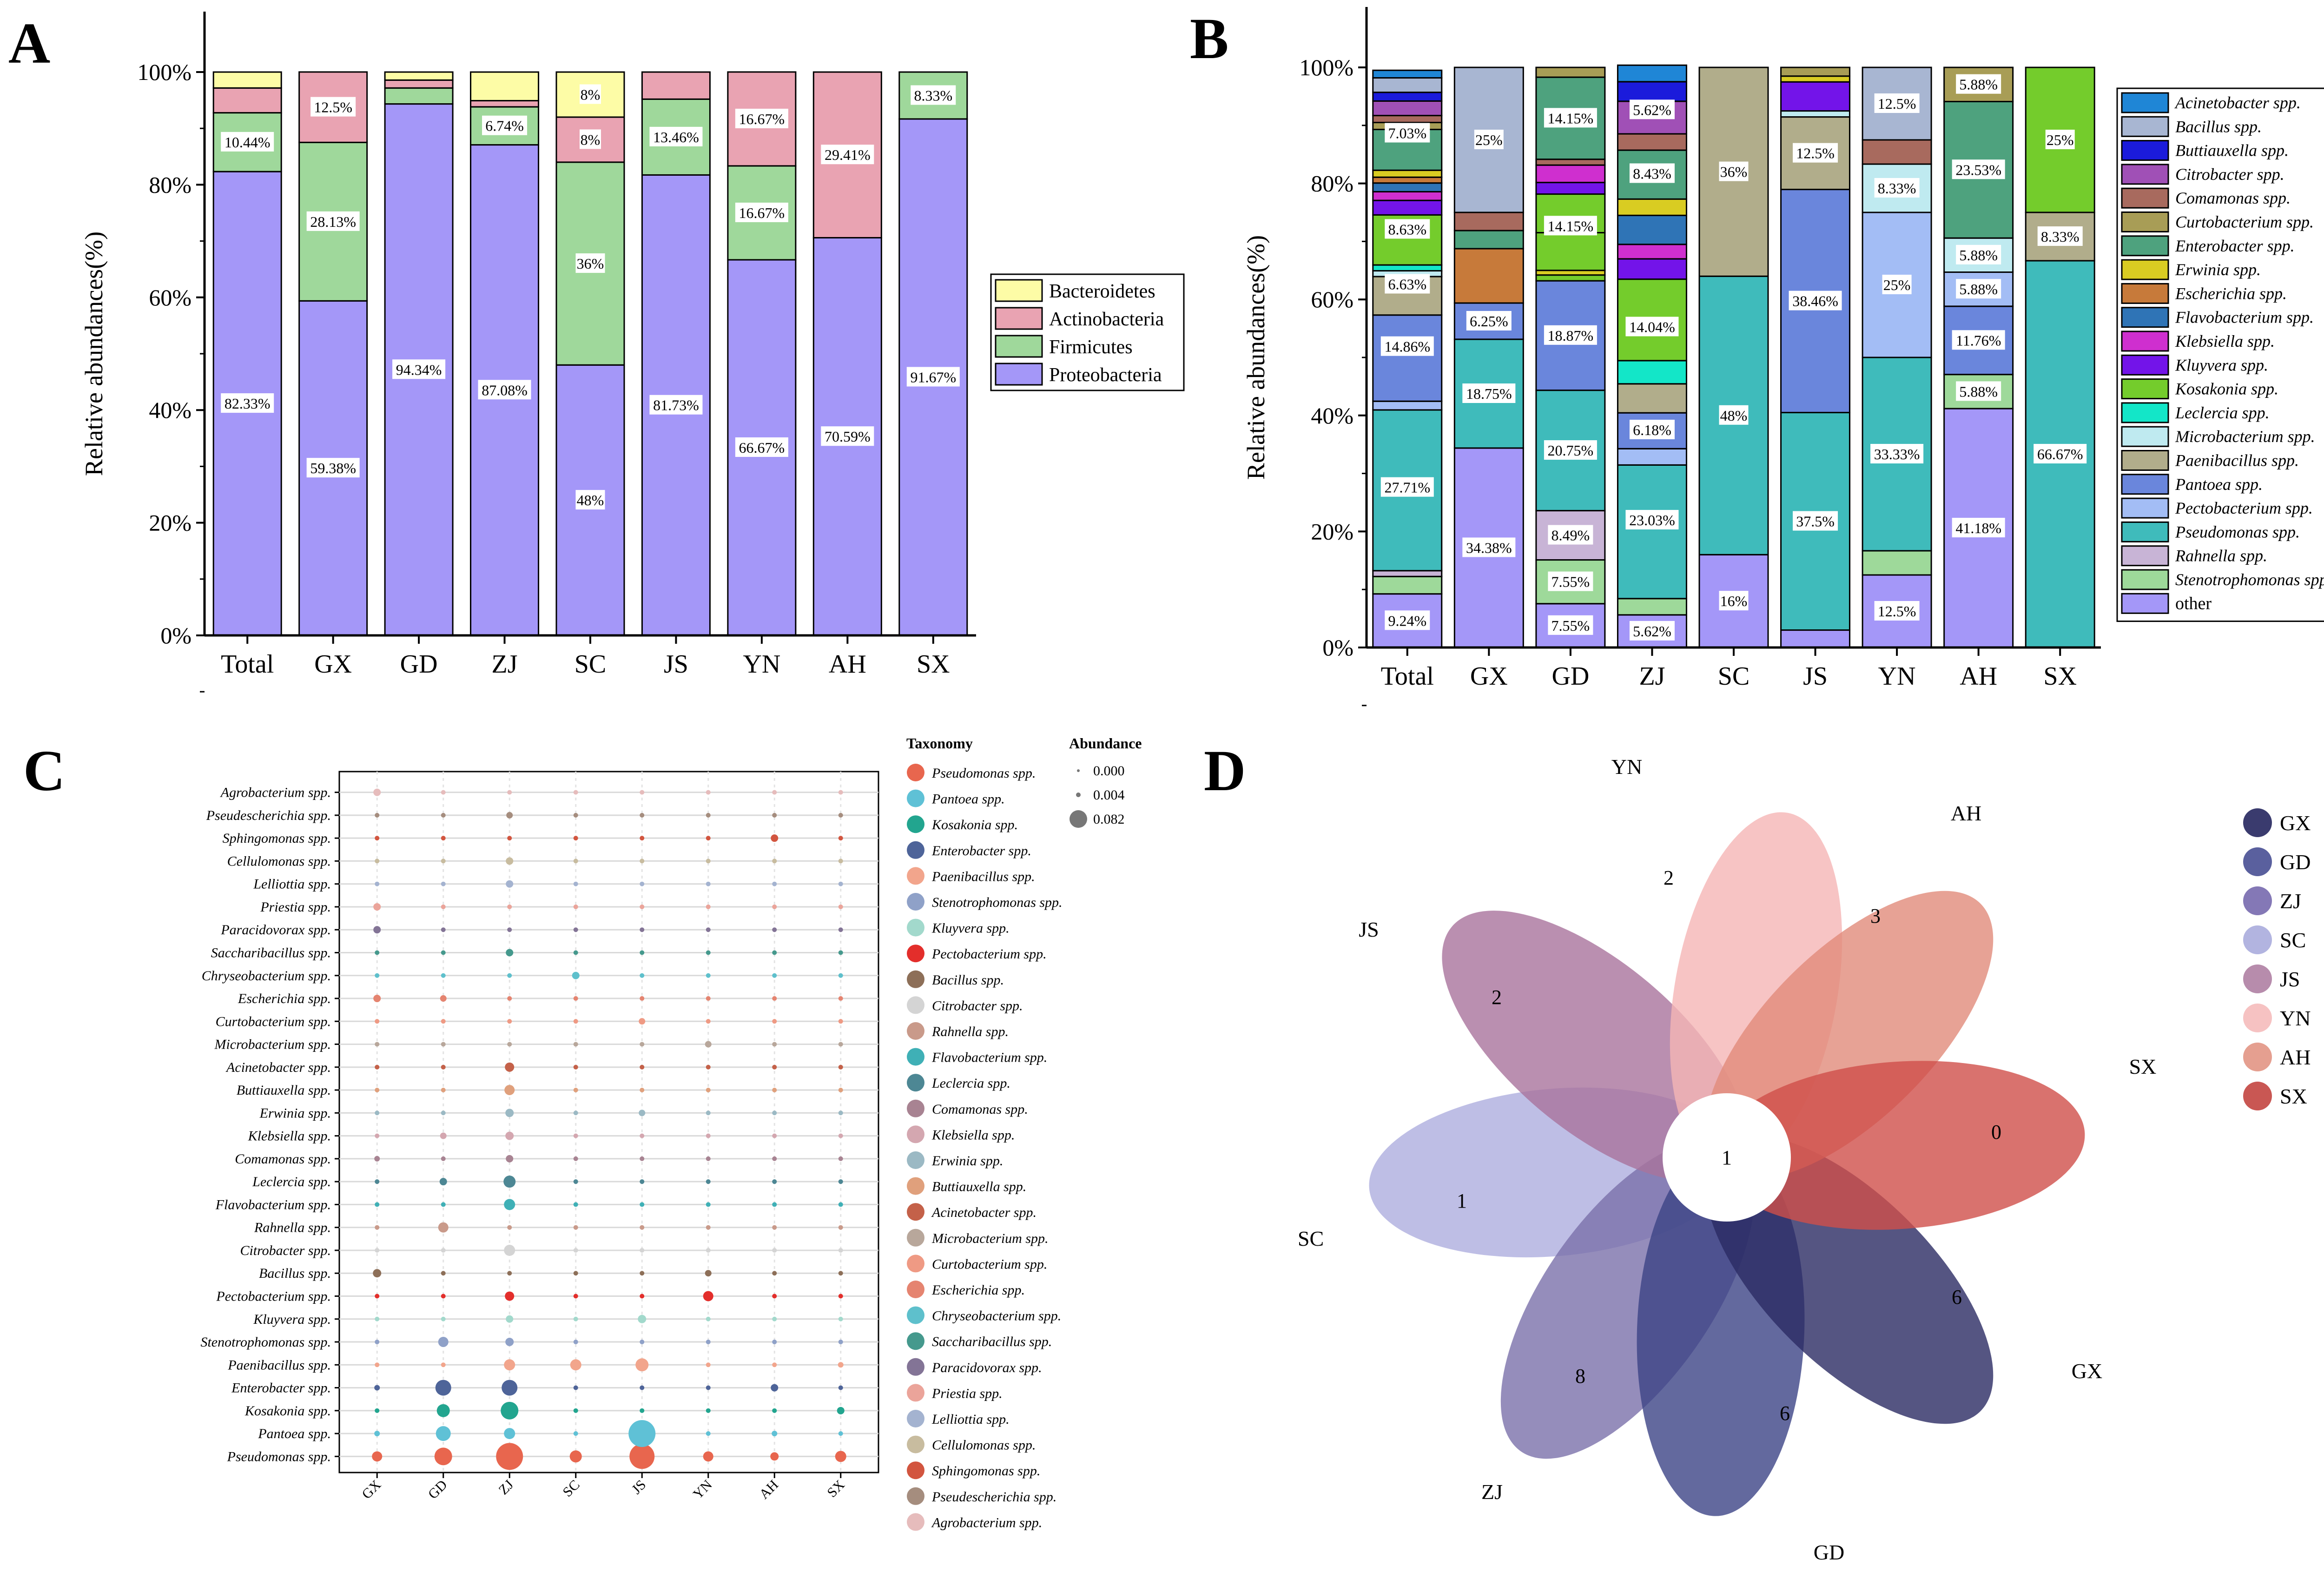 The height and width of the screenshot is (1572, 2324). Describe the element at coordinates (377, 1090) in the screenshot. I see `c-dot-buttiauxella-spp--gx` at that location.